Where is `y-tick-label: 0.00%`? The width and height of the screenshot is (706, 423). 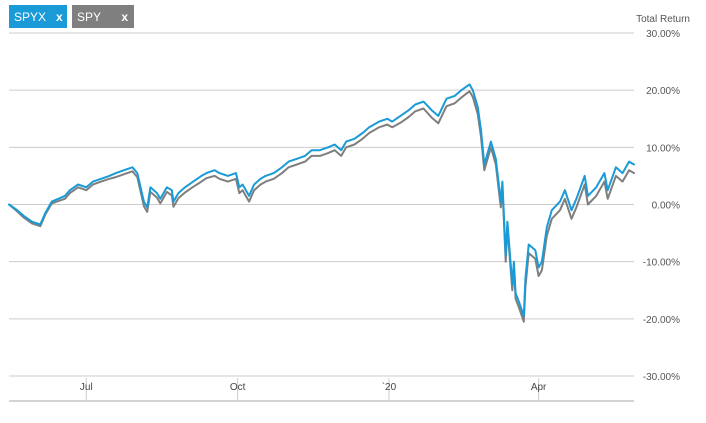
y-tick-label: 0.00% is located at coordinates (666, 206).